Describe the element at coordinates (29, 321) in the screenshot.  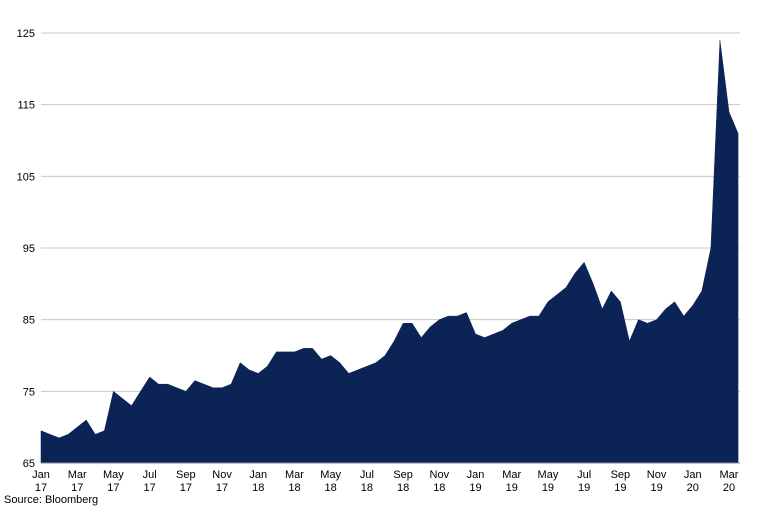
I see `y-tick-label: 85` at that location.